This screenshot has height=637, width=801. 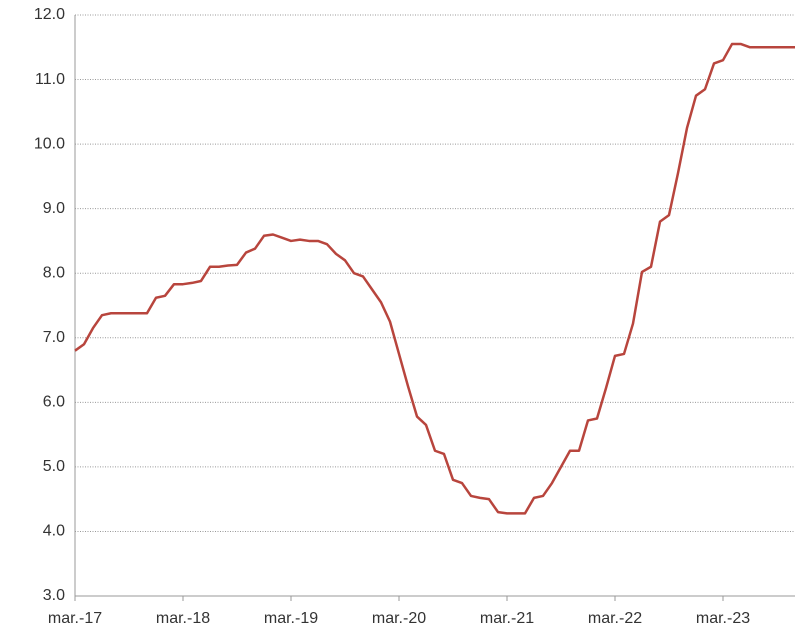 I want to click on y-tick-label: 4.0, so click(x=54, y=531).